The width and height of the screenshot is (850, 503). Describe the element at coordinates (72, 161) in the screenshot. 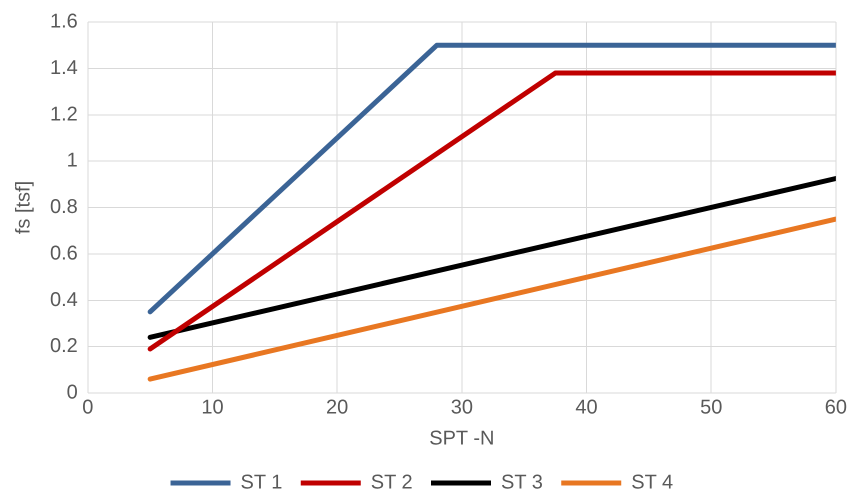

I see `y-tick-label: 1` at that location.